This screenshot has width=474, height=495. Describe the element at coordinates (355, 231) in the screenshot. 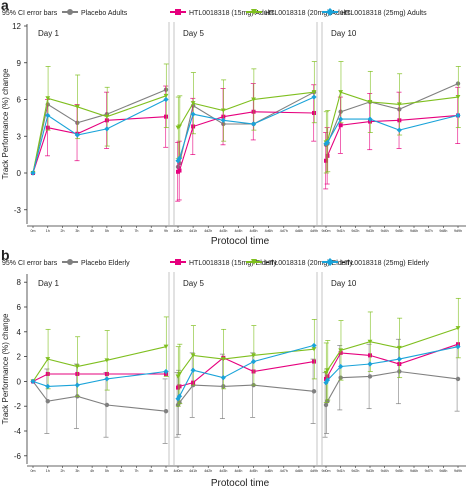

I see `x-tick-label: 9d2h` at that location.